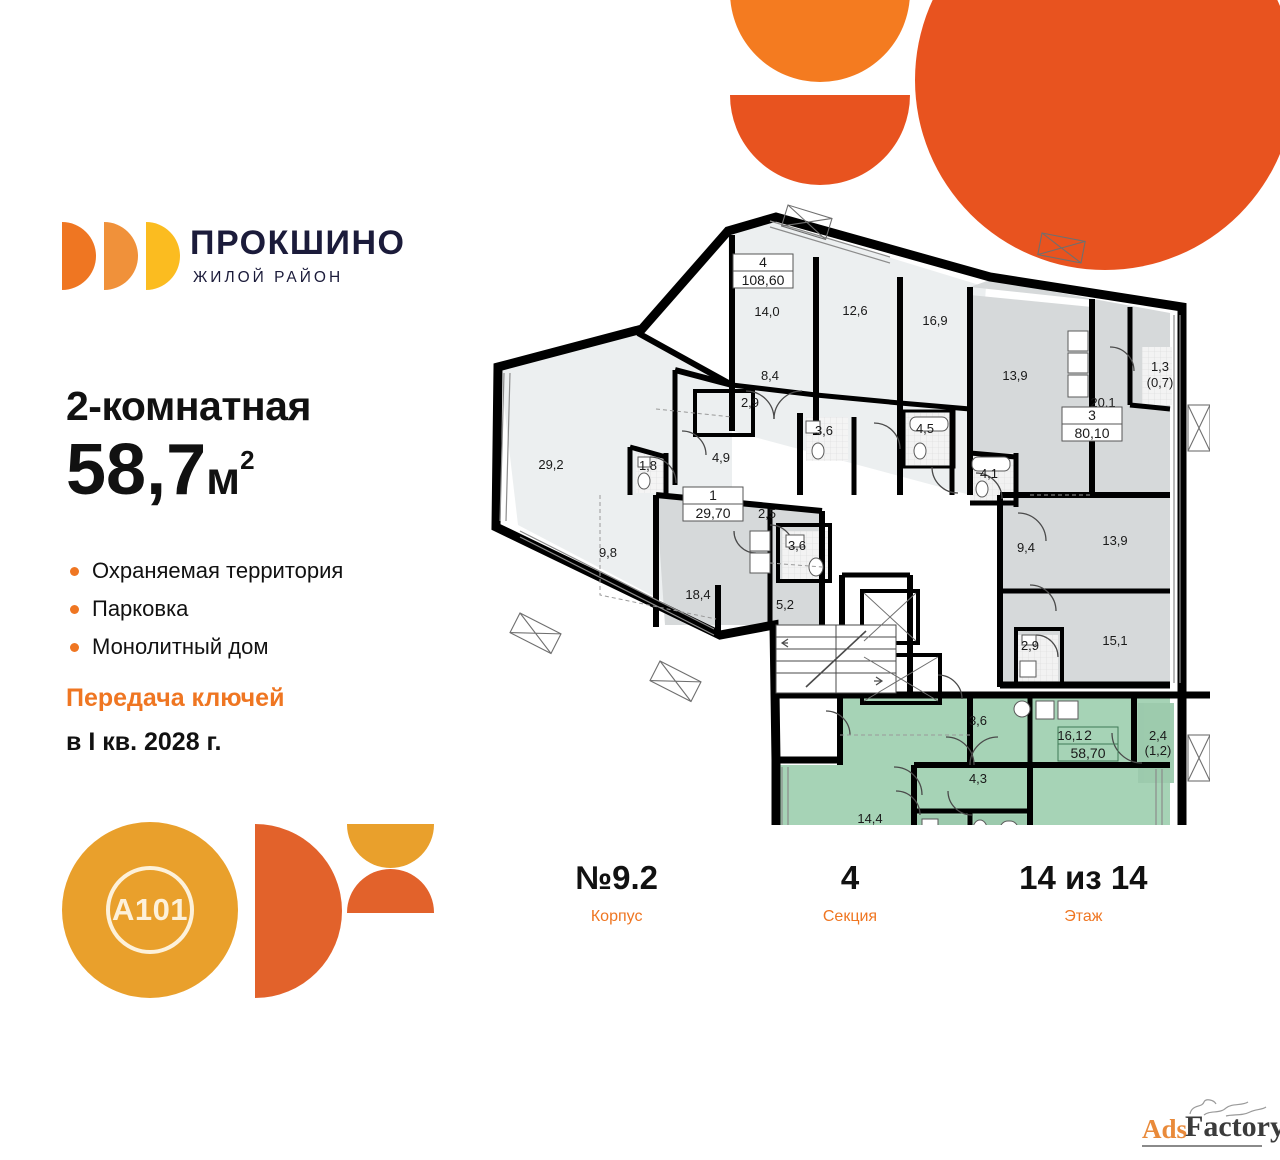 The height and width of the screenshot is (1160, 1280). What do you see at coordinates (850, 917) in the screenshot?
I see `meta-section-label: Секция` at bounding box center [850, 917].